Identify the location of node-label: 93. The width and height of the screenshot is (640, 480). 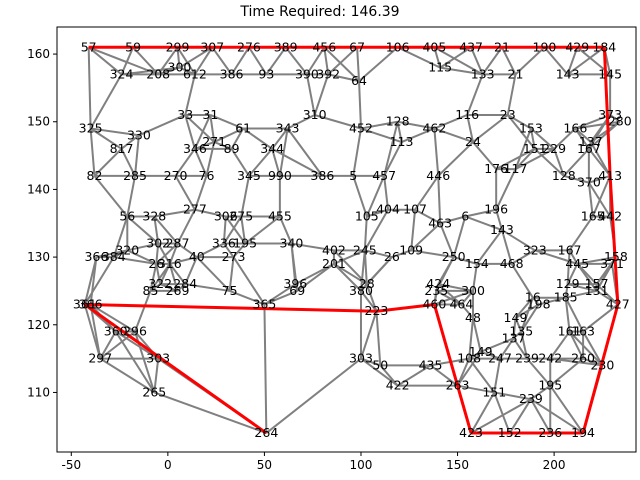
(266, 73).